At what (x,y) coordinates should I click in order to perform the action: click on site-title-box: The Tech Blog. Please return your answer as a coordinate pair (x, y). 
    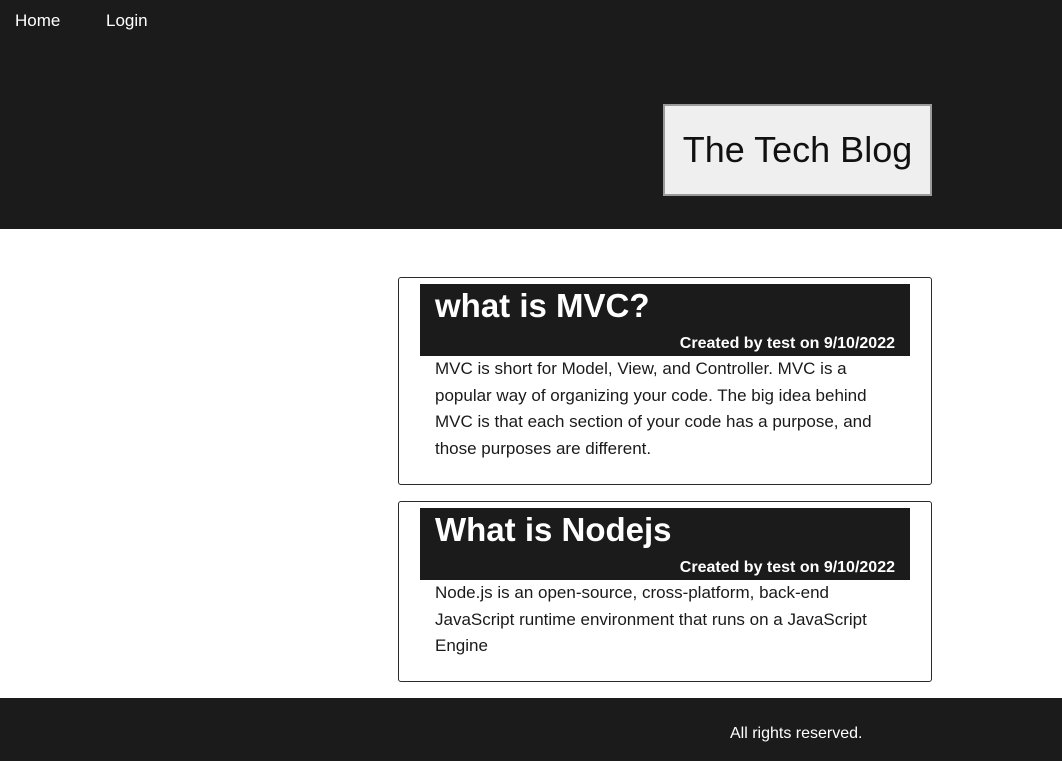
    Looking at the image, I should click on (797, 150).